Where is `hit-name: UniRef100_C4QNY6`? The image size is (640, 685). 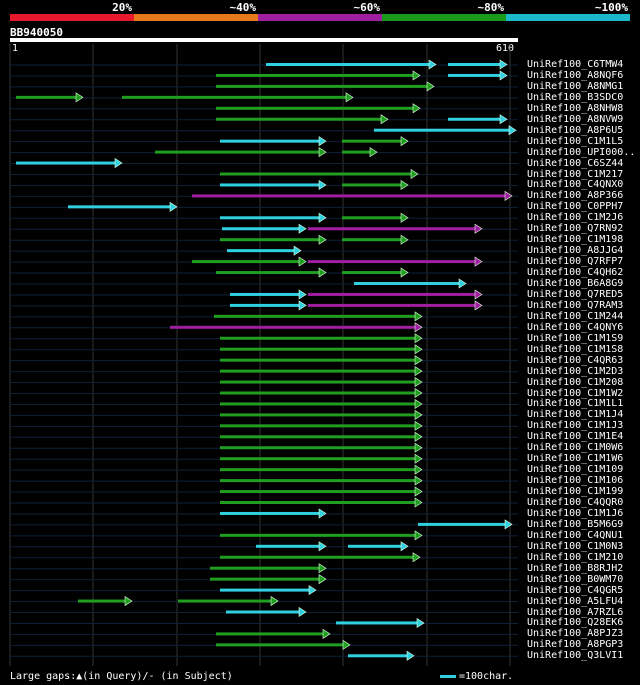 hit-name: UniRef100_C4QNY6 is located at coordinates (575, 327).